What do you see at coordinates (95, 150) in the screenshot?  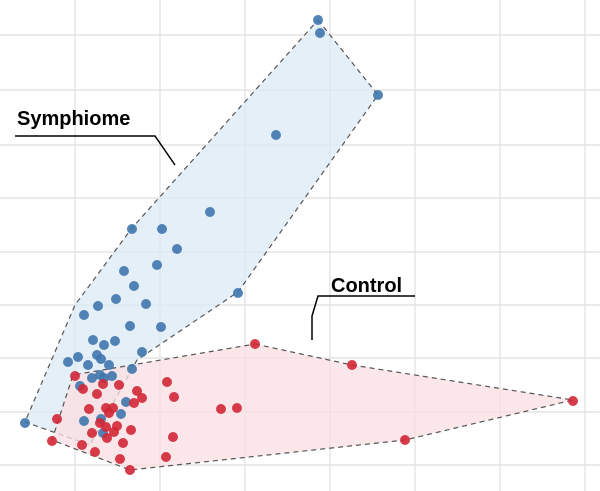 I see `symphiome-leader-line` at bounding box center [95, 150].